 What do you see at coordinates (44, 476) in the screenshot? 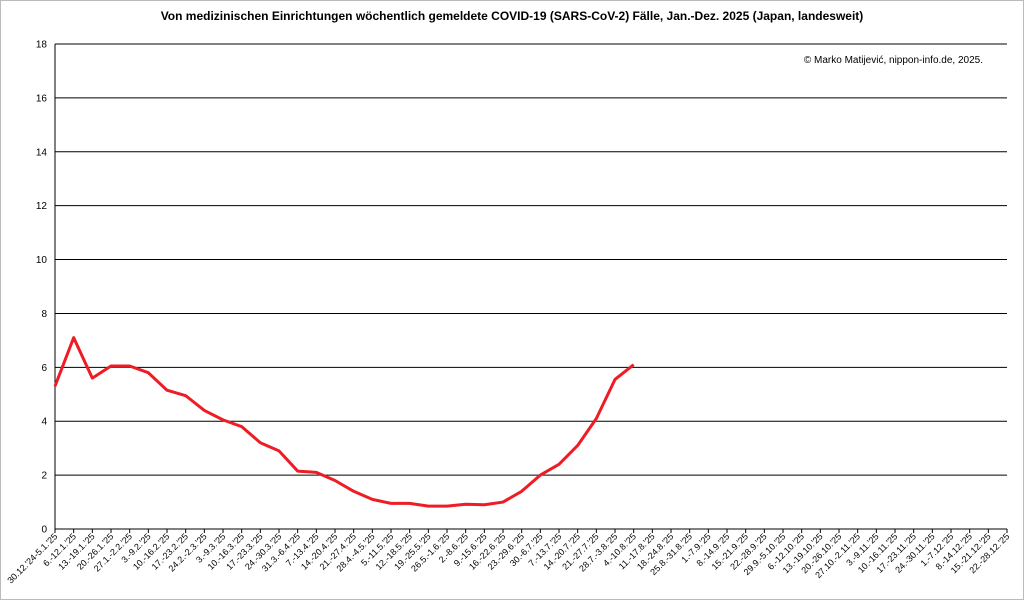
I see `y-tick-label: 2` at bounding box center [44, 476].